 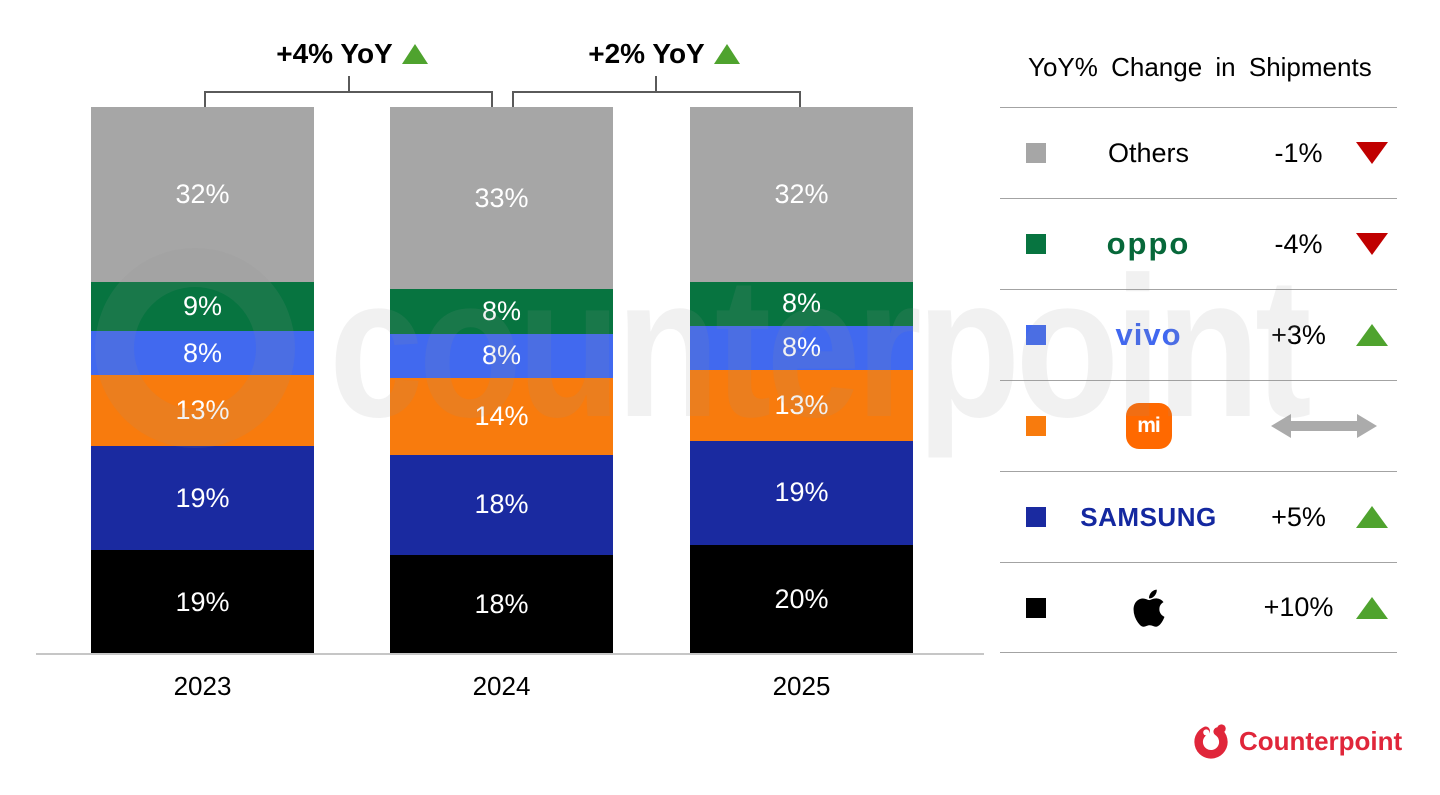 I want to click on bar-segment-apple: 19%, so click(x=202, y=602).